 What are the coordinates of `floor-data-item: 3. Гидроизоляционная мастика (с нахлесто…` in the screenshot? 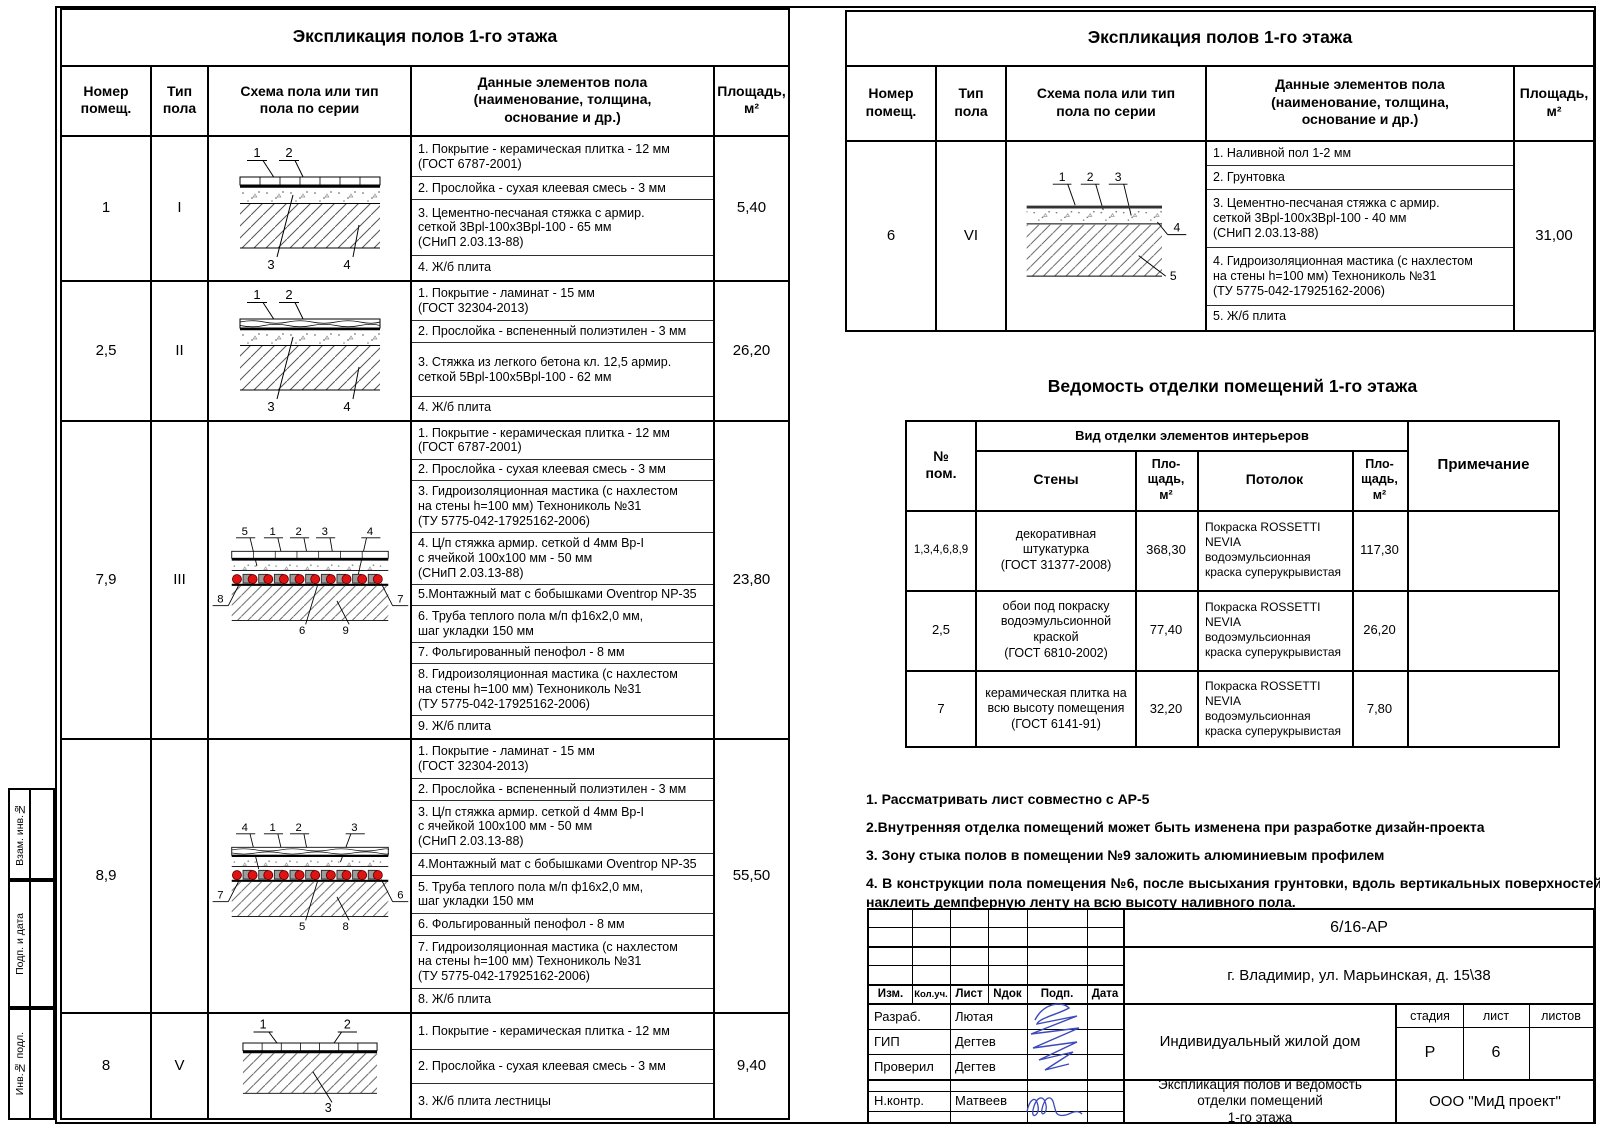 It's located at (562, 505).